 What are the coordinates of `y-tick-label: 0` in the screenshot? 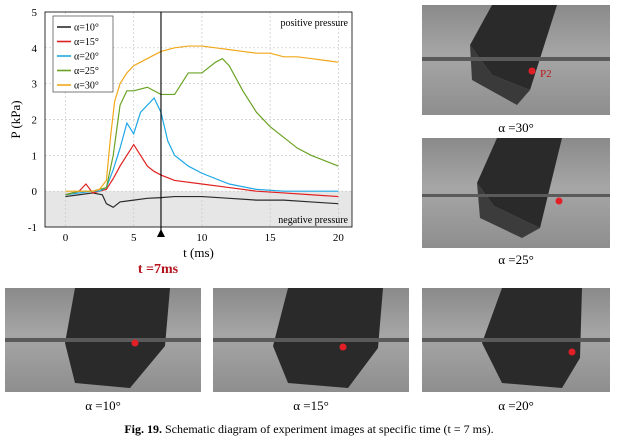 It's located at (35, 192).